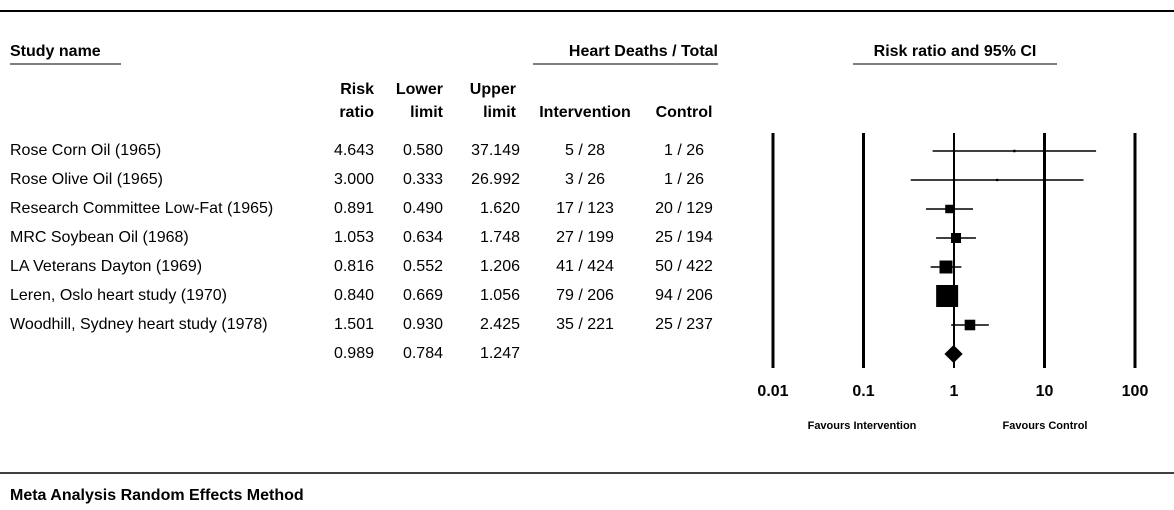  I want to click on x-tick-label: 0.1, so click(863, 391).